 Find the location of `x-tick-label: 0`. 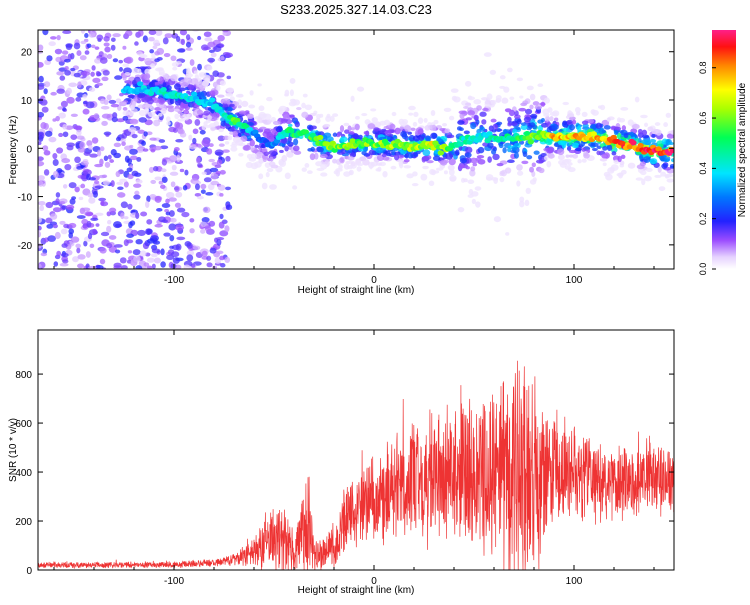

x-tick-label: 0 is located at coordinates (374, 581).